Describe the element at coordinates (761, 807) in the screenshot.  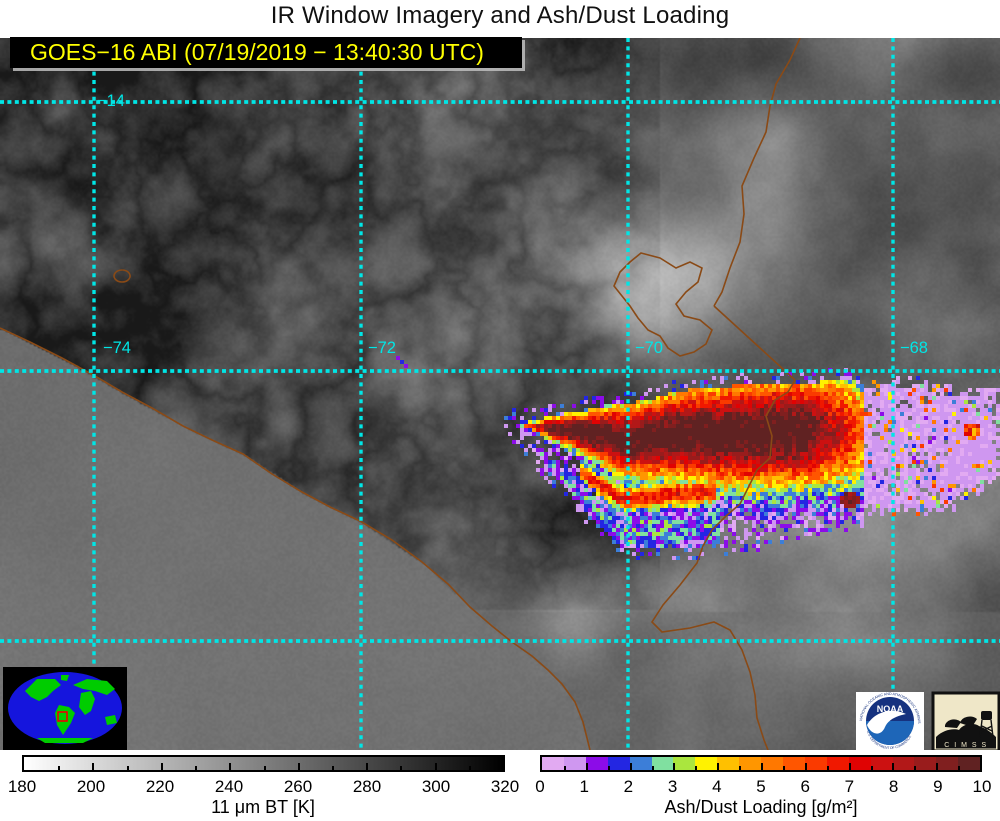
I see `ash-axis-label: Ash/Dust Loading [g/m²]` at that location.